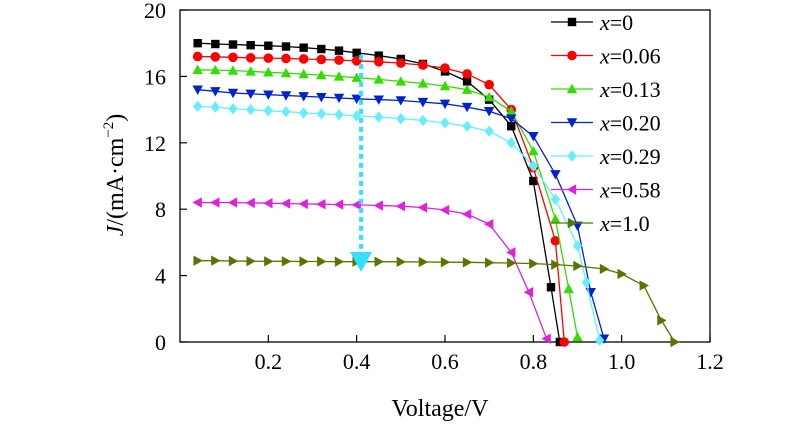 This screenshot has width=800, height=442. Describe the element at coordinates (621, 22) in the screenshot. I see `legend-label-val: =0` at that location.